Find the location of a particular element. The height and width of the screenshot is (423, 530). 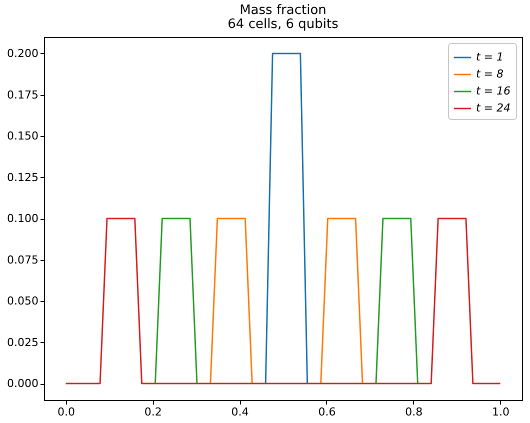

y-tick-label: 0.200 is located at coordinates (22, 53).